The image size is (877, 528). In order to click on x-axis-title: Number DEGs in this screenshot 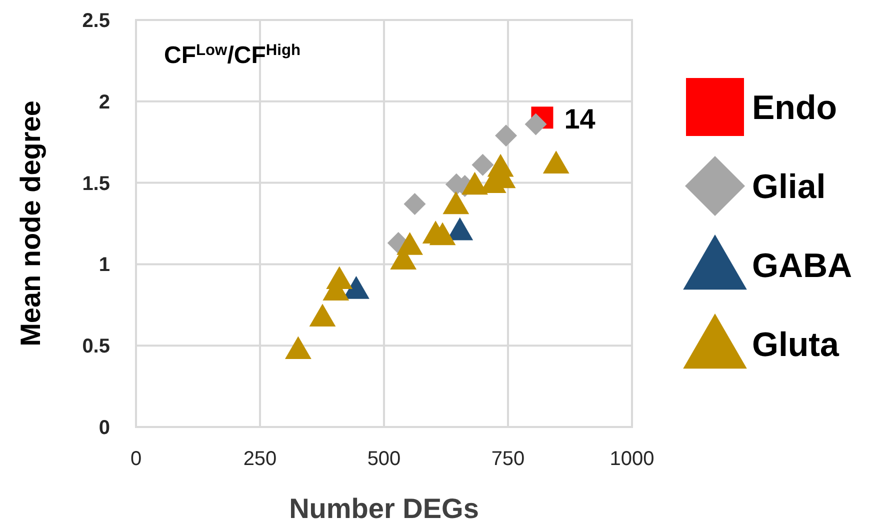, I will do `click(384, 508)`.